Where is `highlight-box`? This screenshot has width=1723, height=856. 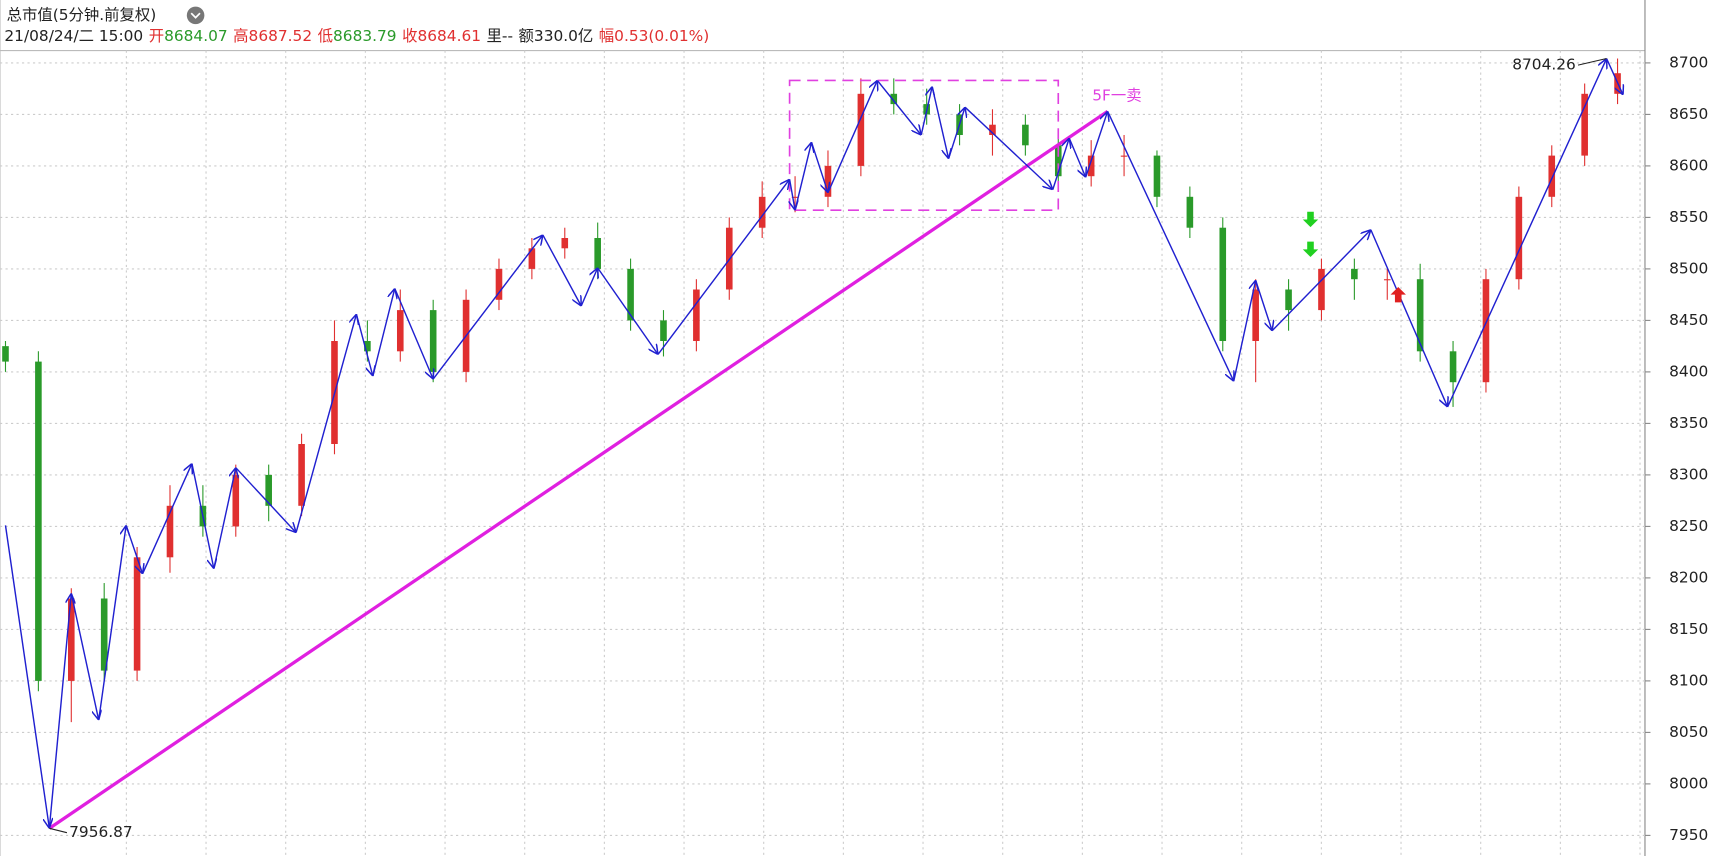 highlight-box is located at coordinates (924, 145).